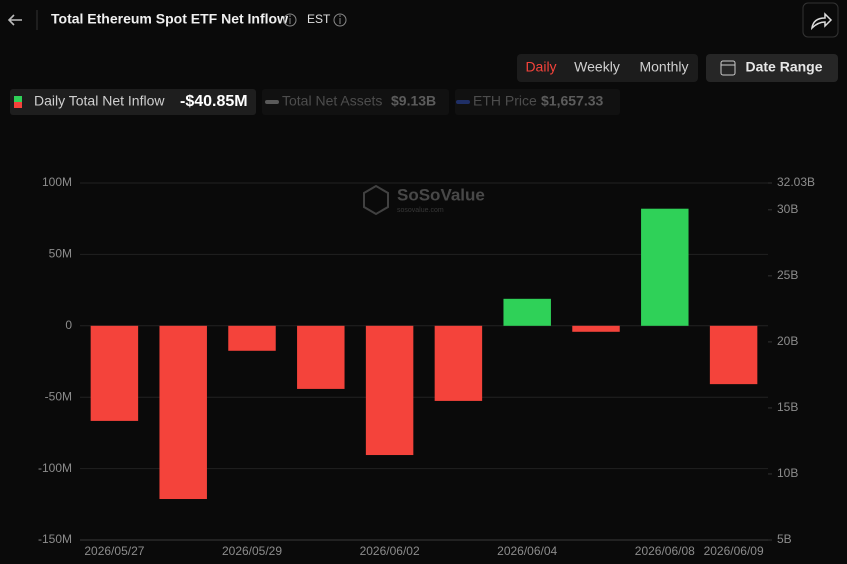  What do you see at coordinates (505, 101) in the screenshot?
I see `legend-name: ETH Price` at bounding box center [505, 101].